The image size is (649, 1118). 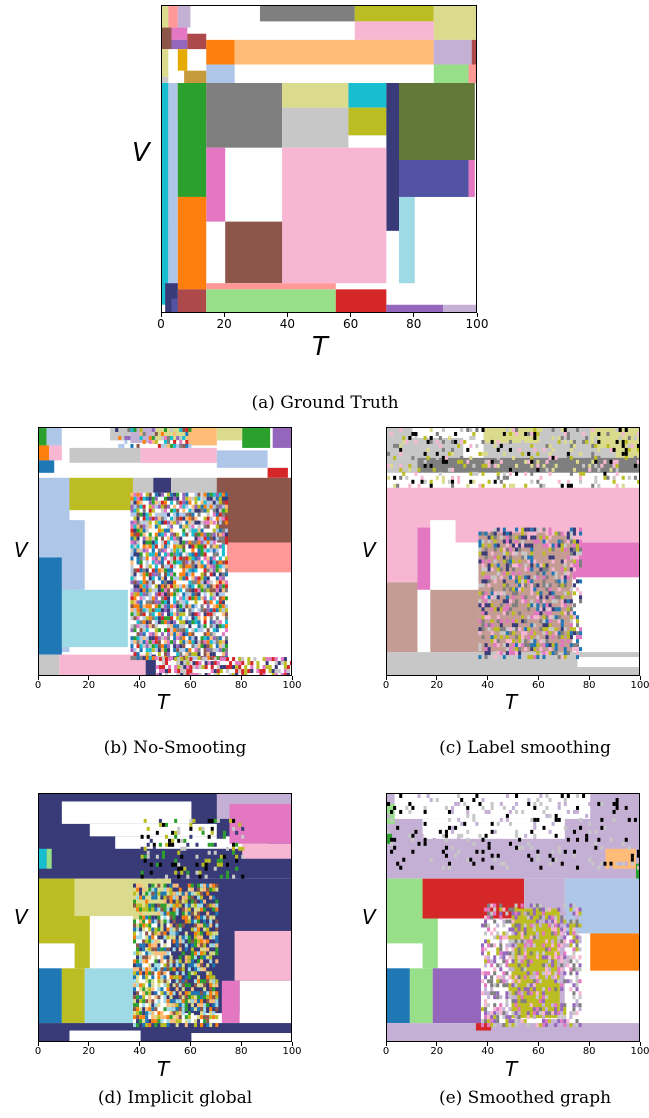 What do you see at coordinates (38, 1051) in the screenshot?
I see `x-tick-label: 0` at bounding box center [38, 1051].